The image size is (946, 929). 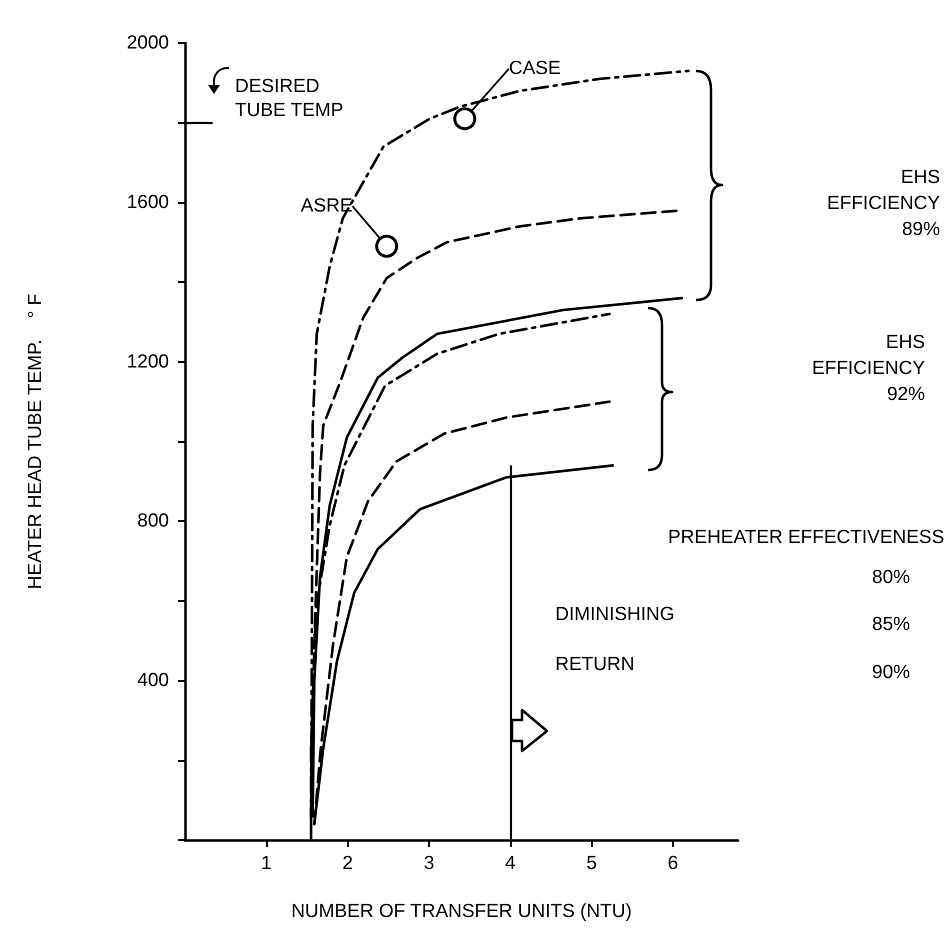 I want to click on y-tick-label: 800, so click(x=153, y=521).